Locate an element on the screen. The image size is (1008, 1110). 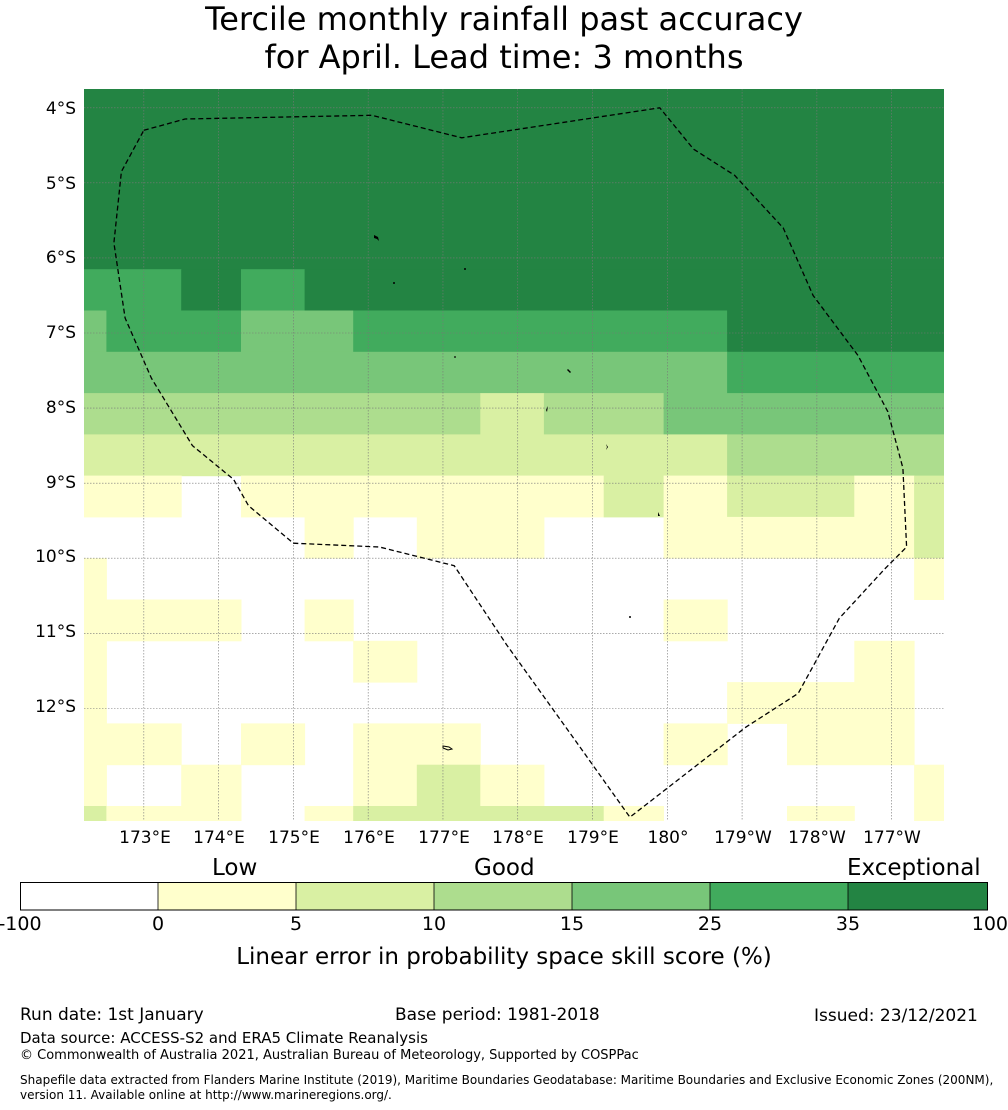
colorbar-frame is located at coordinates (504, 896).